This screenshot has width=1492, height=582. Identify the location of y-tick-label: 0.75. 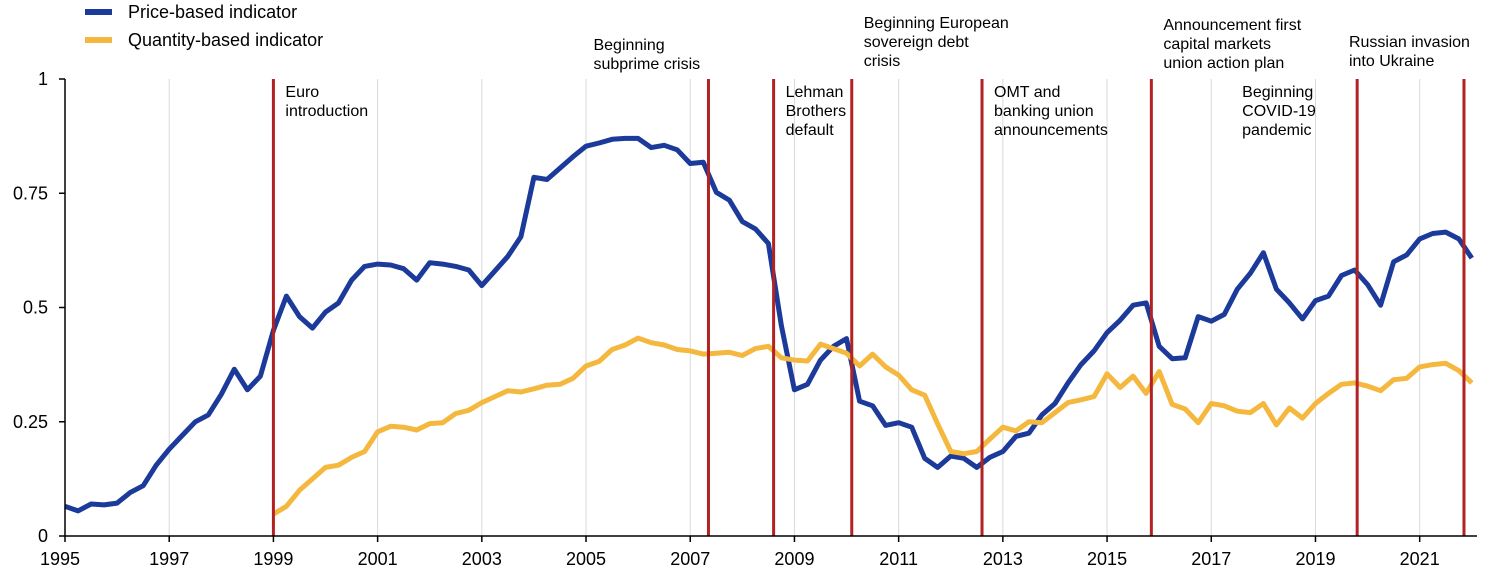
(30, 193).